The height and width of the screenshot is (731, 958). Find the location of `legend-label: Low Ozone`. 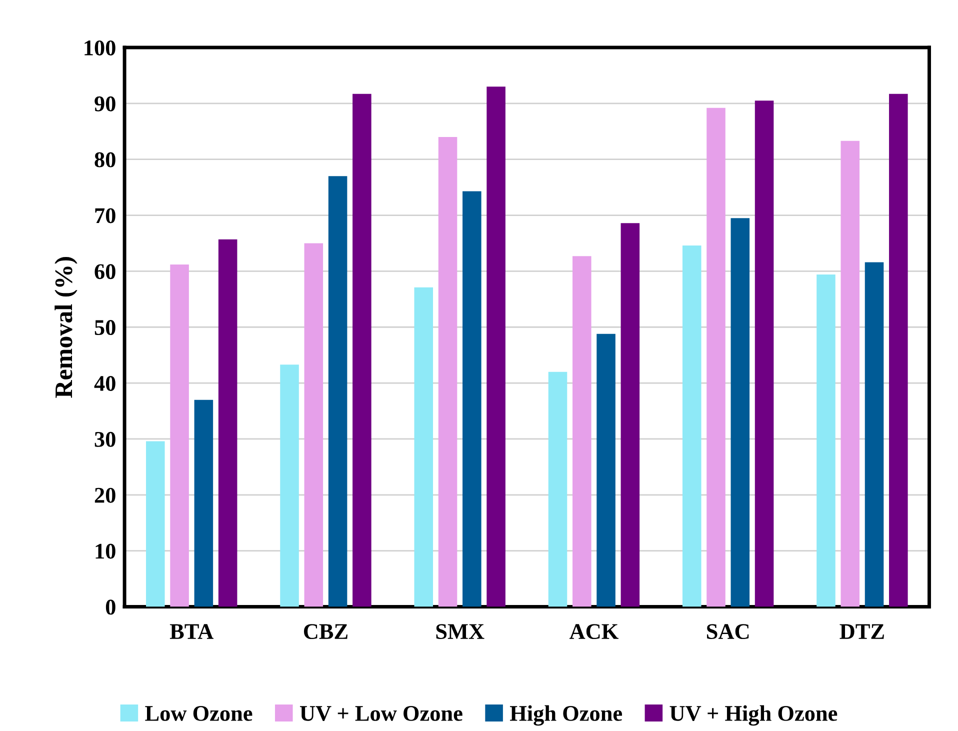

legend-label: Low Ozone is located at coordinates (198, 713).